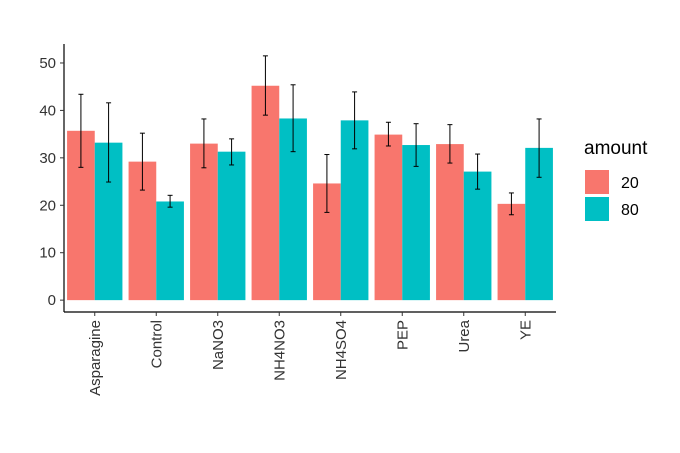  I want to click on error-bar-20-nh4no3, so click(265, 85).